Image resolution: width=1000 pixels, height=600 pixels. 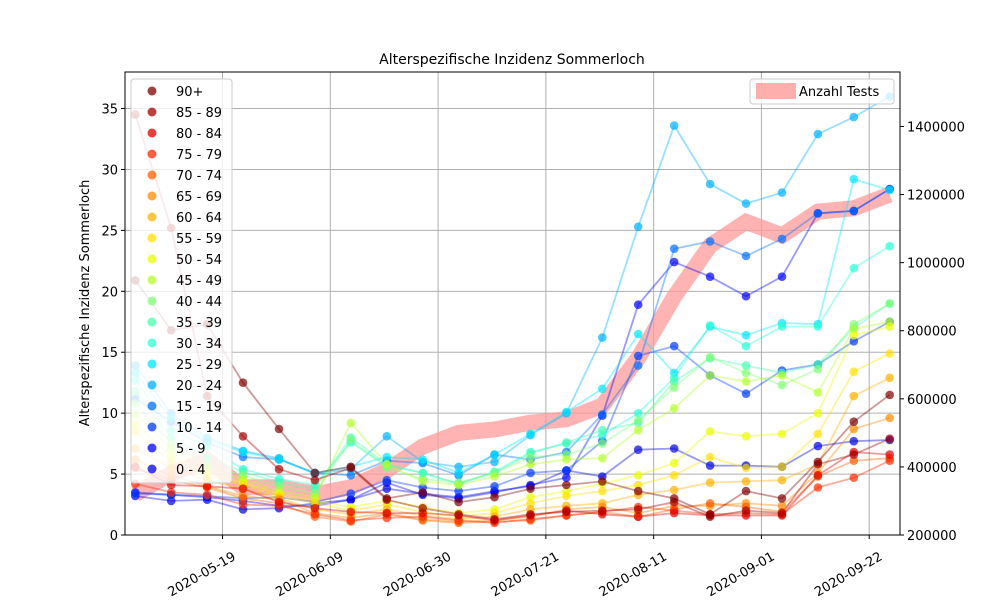 I want to click on y-axis-left: 0 5 10 15 20 25 30 35, so click(x=113, y=323).